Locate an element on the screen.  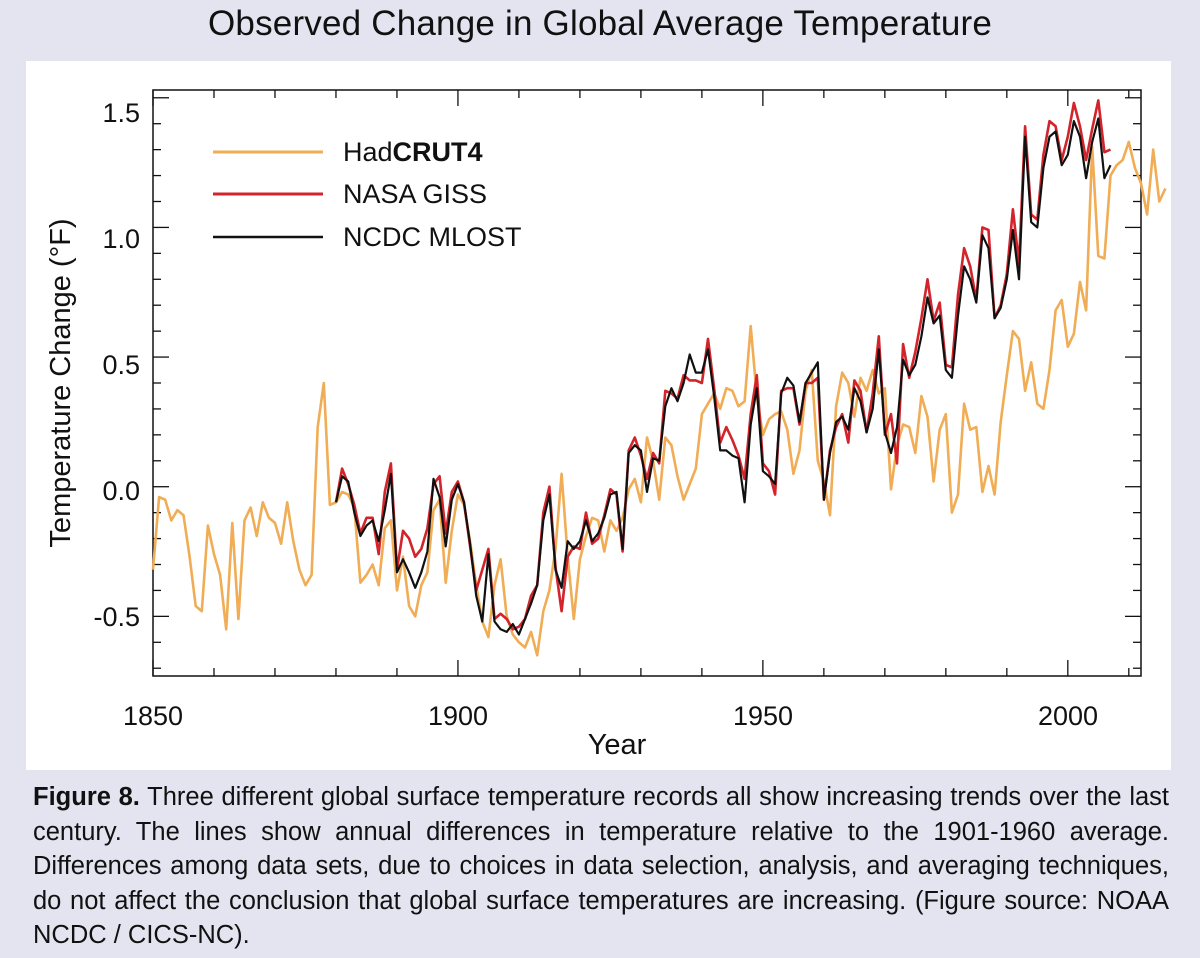
y-tick-label: -0.5 is located at coordinates (116, 617).